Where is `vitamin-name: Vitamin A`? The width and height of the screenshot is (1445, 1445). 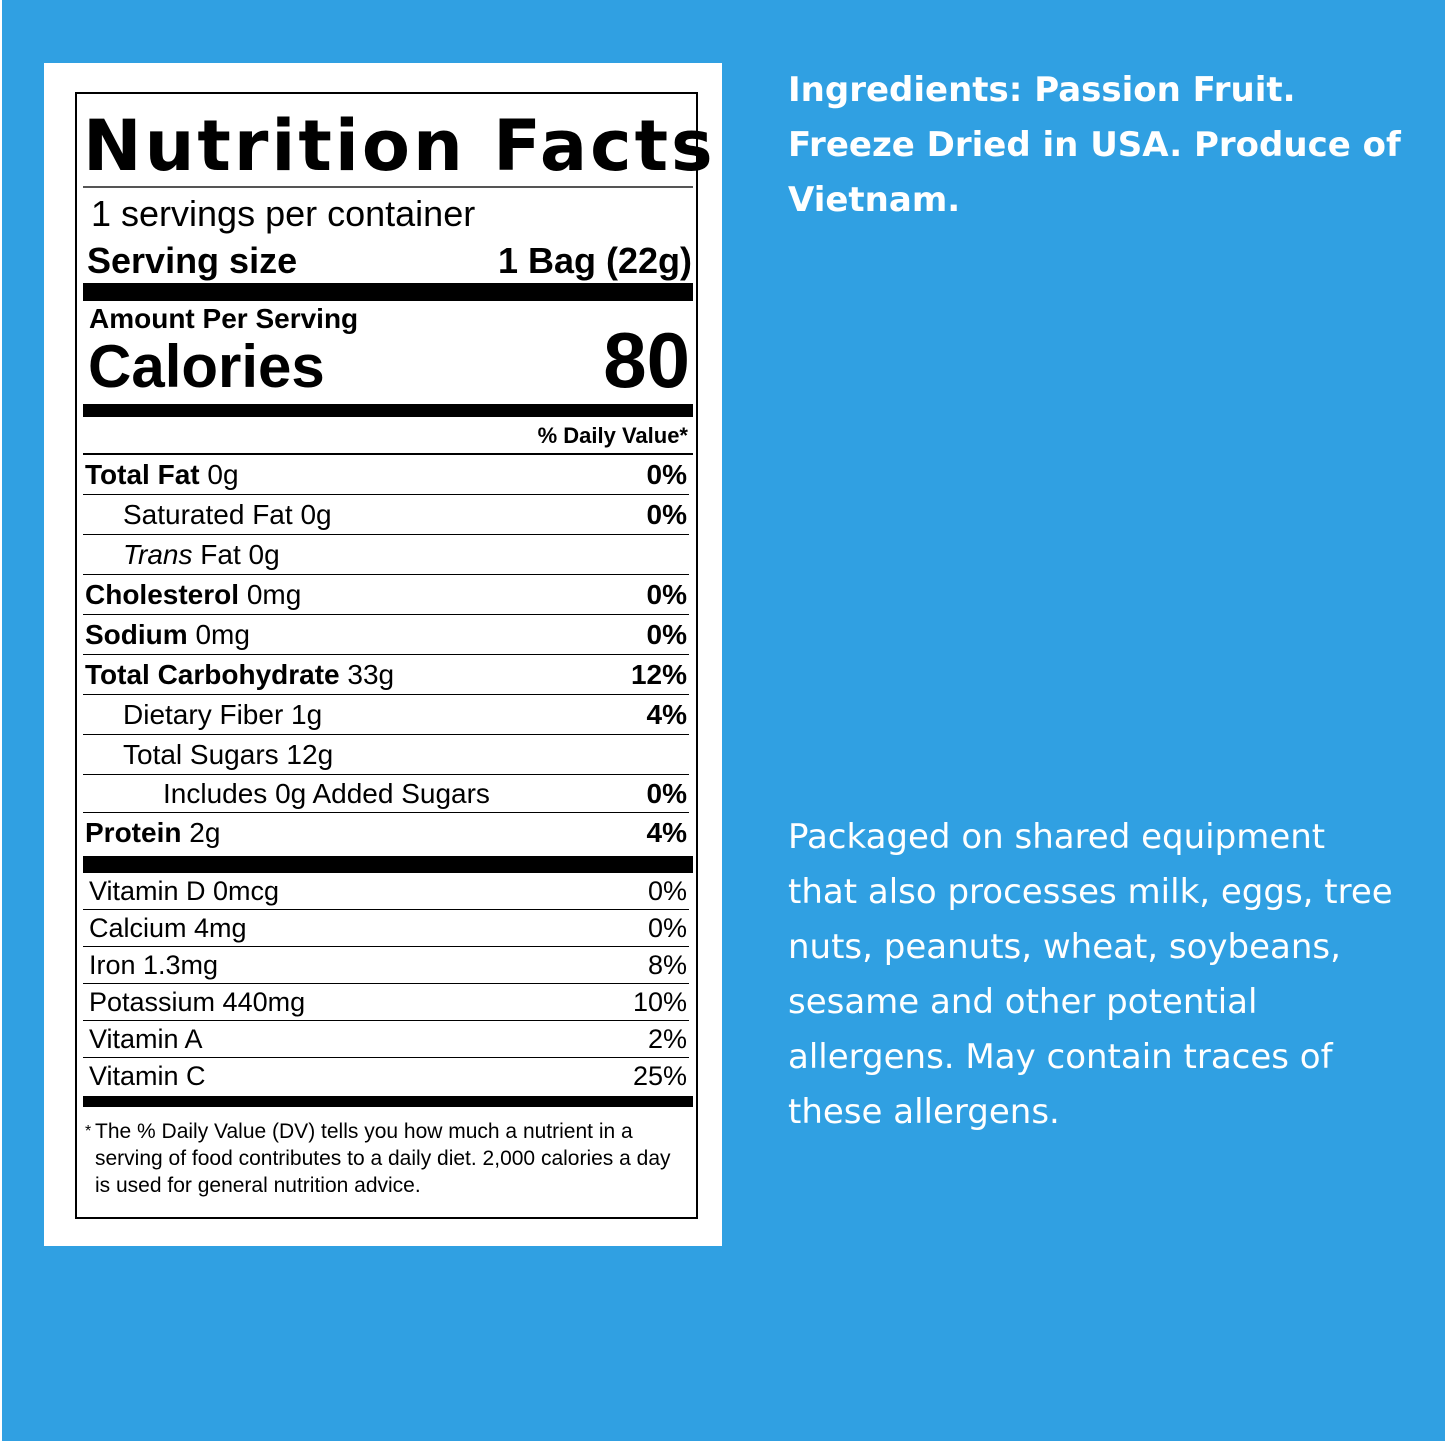 vitamin-name: Vitamin A is located at coordinates (146, 1039).